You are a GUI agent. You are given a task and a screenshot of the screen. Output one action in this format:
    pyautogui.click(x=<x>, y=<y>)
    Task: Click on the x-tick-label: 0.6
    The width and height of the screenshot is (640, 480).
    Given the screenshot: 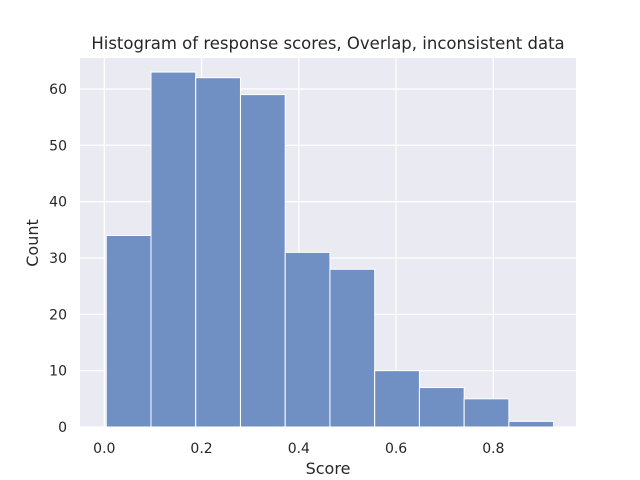 What is the action you would take?
    pyautogui.click(x=396, y=449)
    